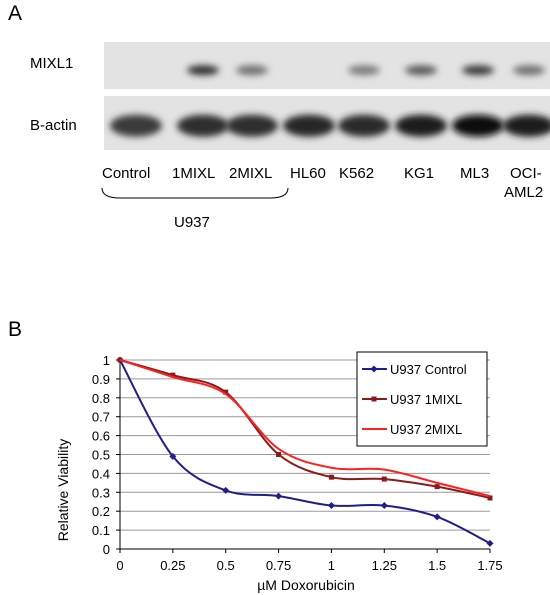 The image size is (550, 595). I want to click on y-tick-label: 0.3, so click(101, 492).